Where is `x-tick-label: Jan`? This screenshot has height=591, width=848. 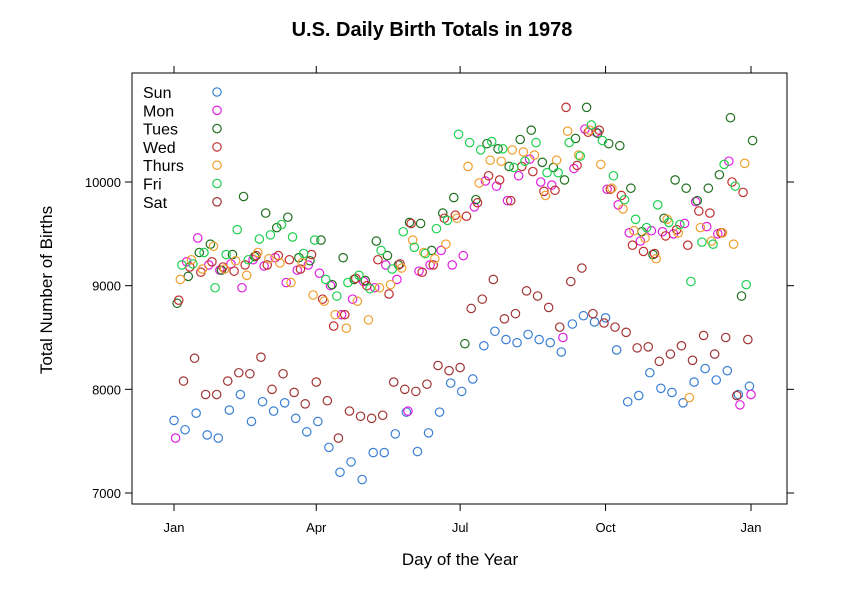
x-tick-label: Jan is located at coordinates (751, 527).